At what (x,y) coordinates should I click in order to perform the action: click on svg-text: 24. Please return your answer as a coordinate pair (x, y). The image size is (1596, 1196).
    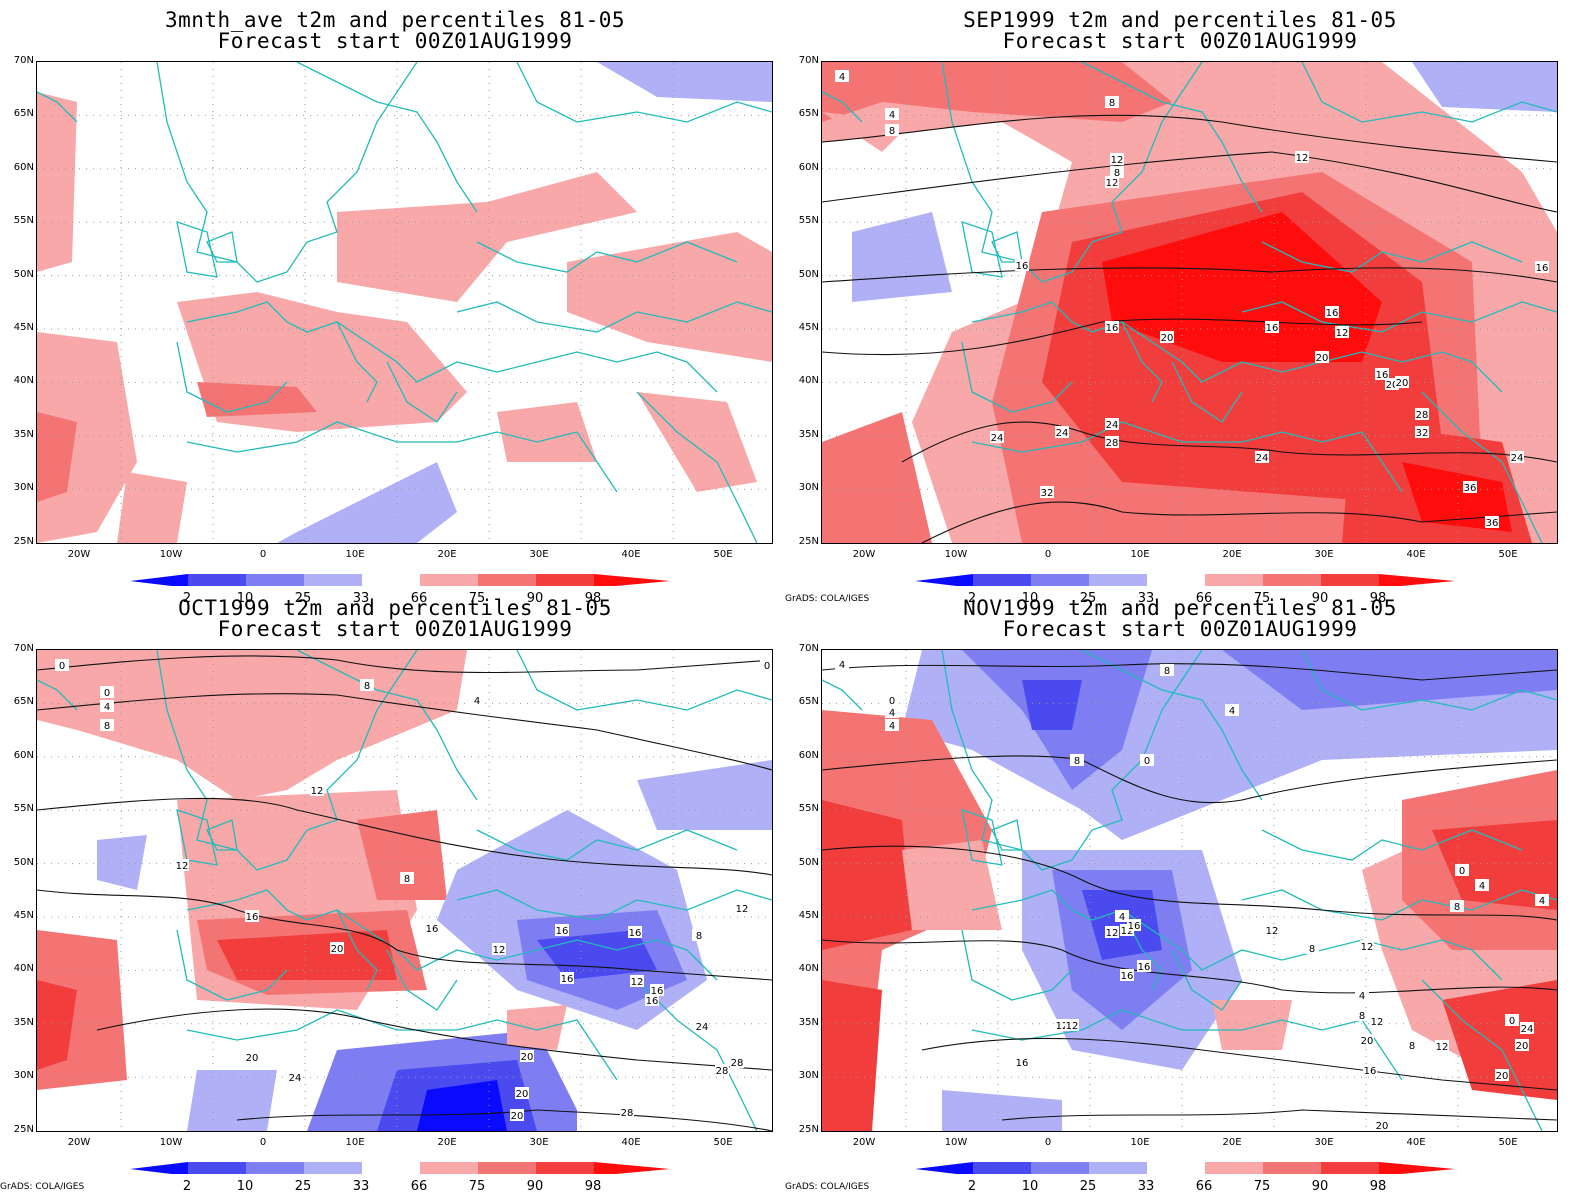
    Looking at the image, I should click on (295, 1078).